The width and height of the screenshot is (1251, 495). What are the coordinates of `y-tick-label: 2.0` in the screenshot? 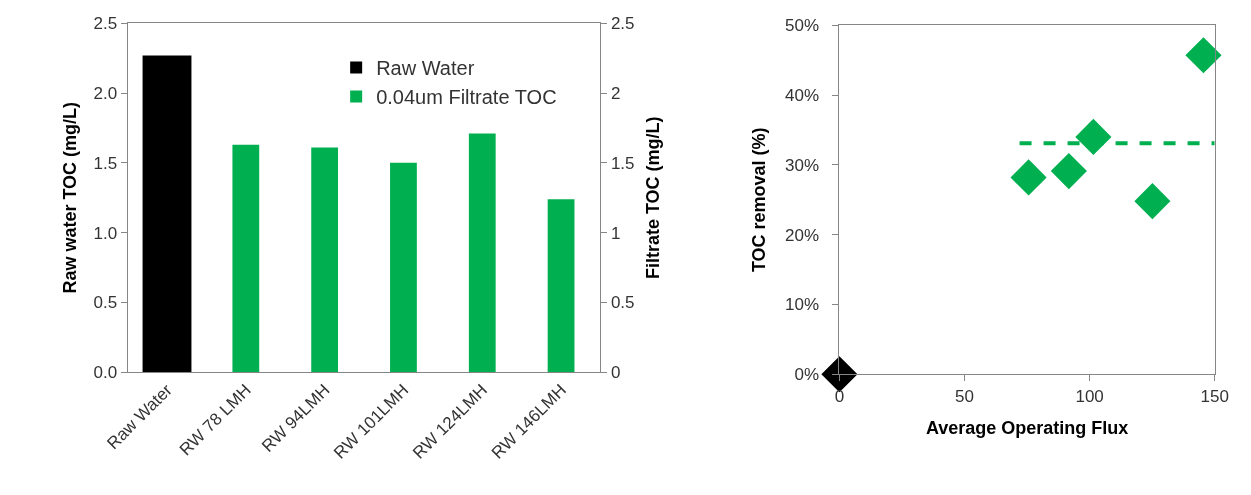 It's located at (105, 93).